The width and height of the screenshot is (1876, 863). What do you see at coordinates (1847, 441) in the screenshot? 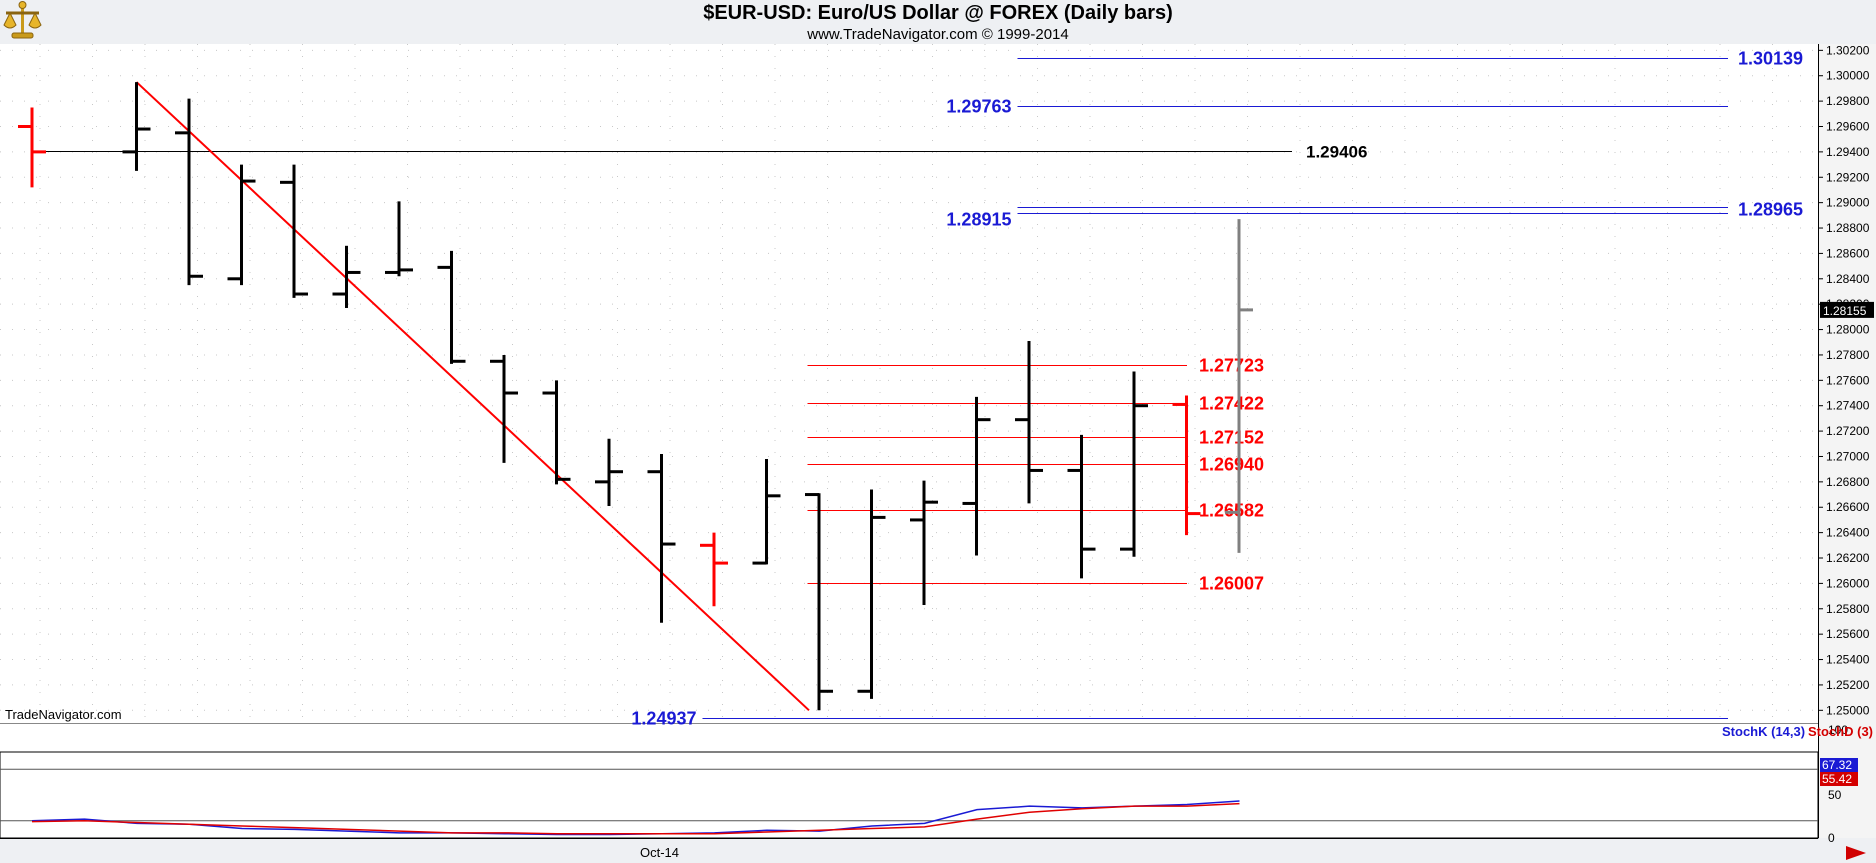
I see `price-axis-background` at bounding box center [1847, 441].